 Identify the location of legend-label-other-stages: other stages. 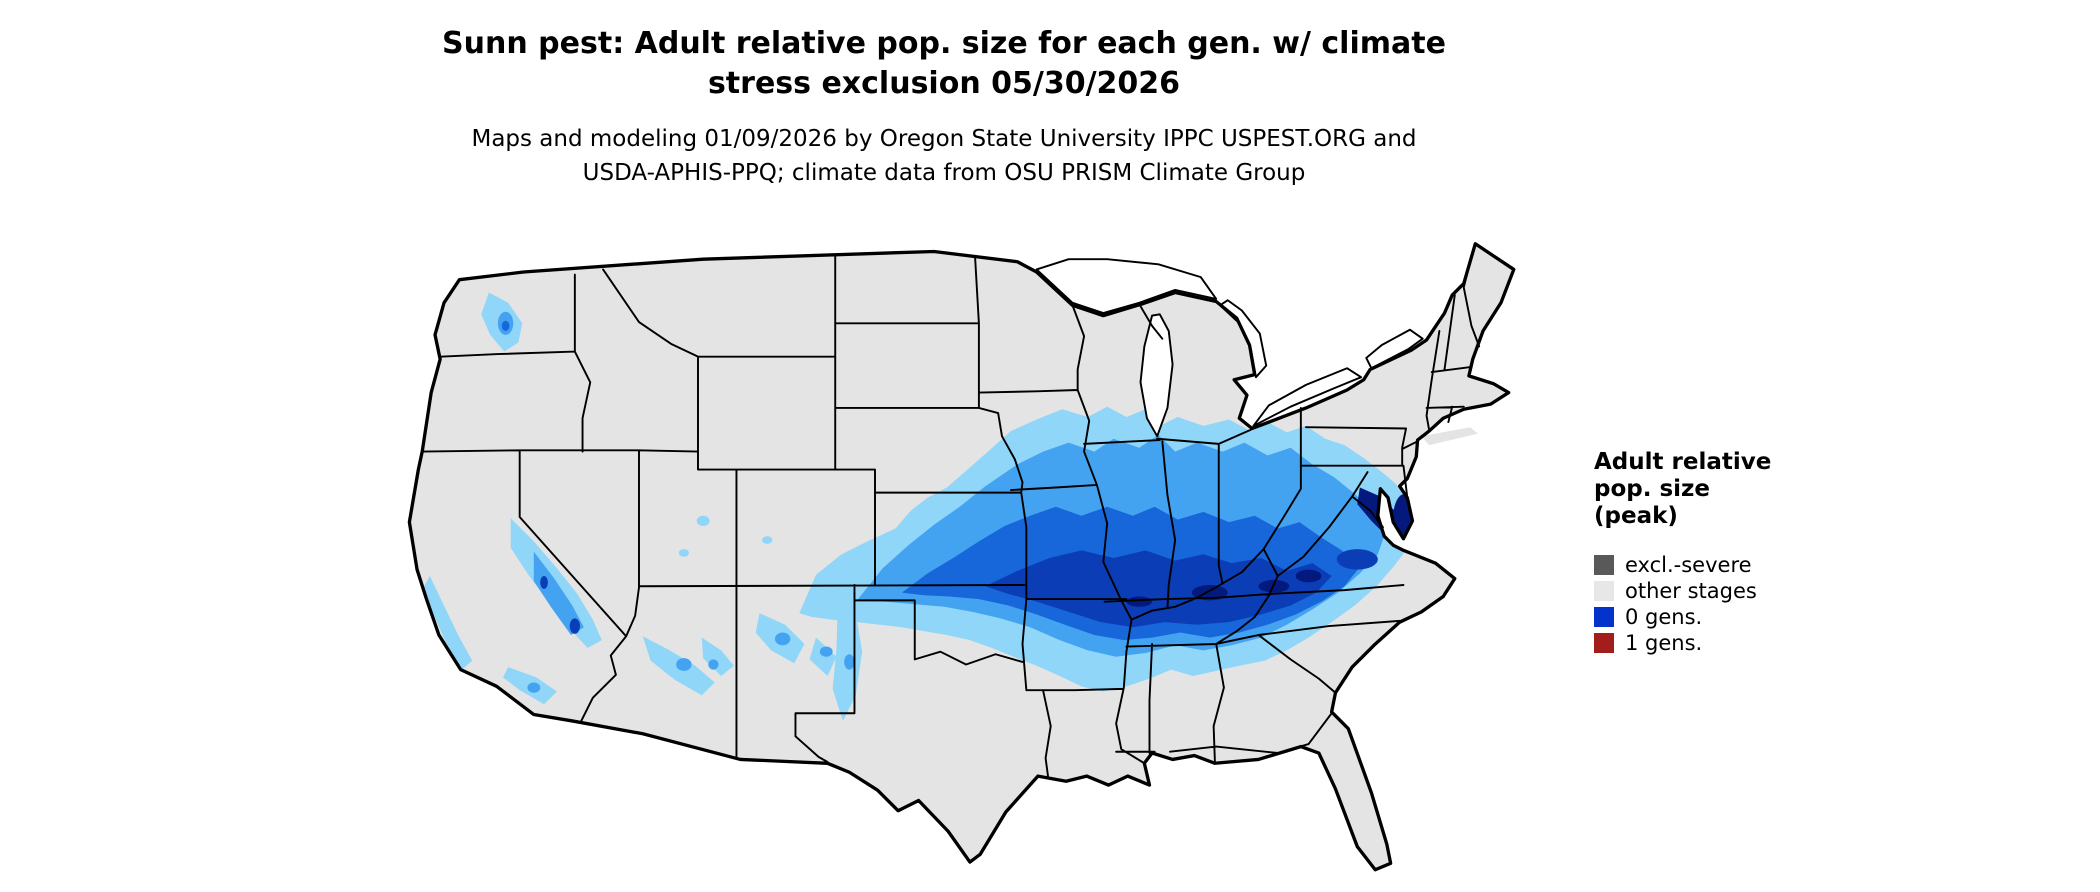
(1691, 591).